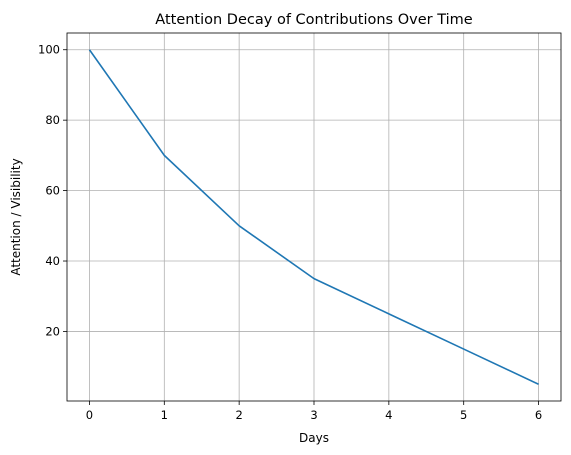 This screenshot has width=571, height=455. What do you see at coordinates (164, 415) in the screenshot?
I see `x-tick-label: 1` at bounding box center [164, 415].